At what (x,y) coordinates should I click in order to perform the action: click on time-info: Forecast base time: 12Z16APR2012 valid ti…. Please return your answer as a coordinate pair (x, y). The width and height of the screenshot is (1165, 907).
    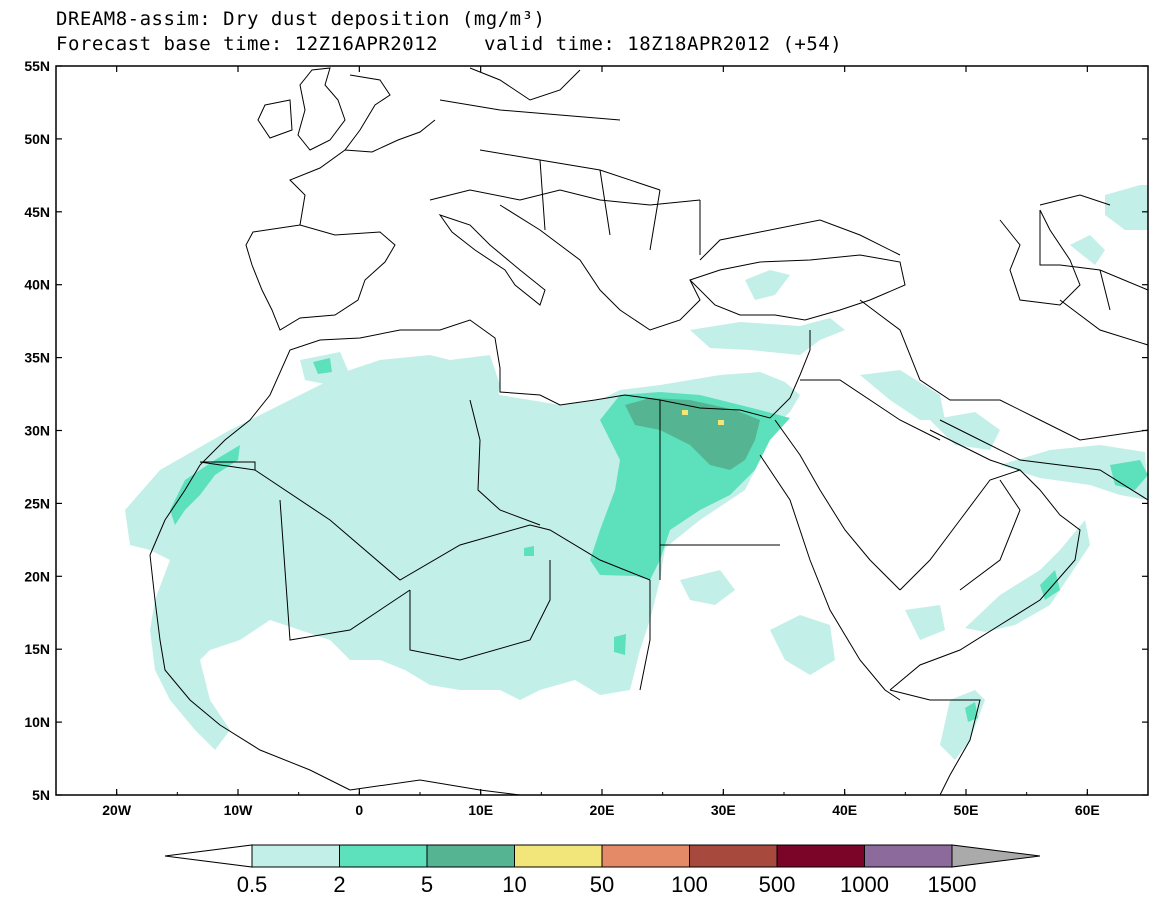
    Looking at the image, I should click on (449, 44).